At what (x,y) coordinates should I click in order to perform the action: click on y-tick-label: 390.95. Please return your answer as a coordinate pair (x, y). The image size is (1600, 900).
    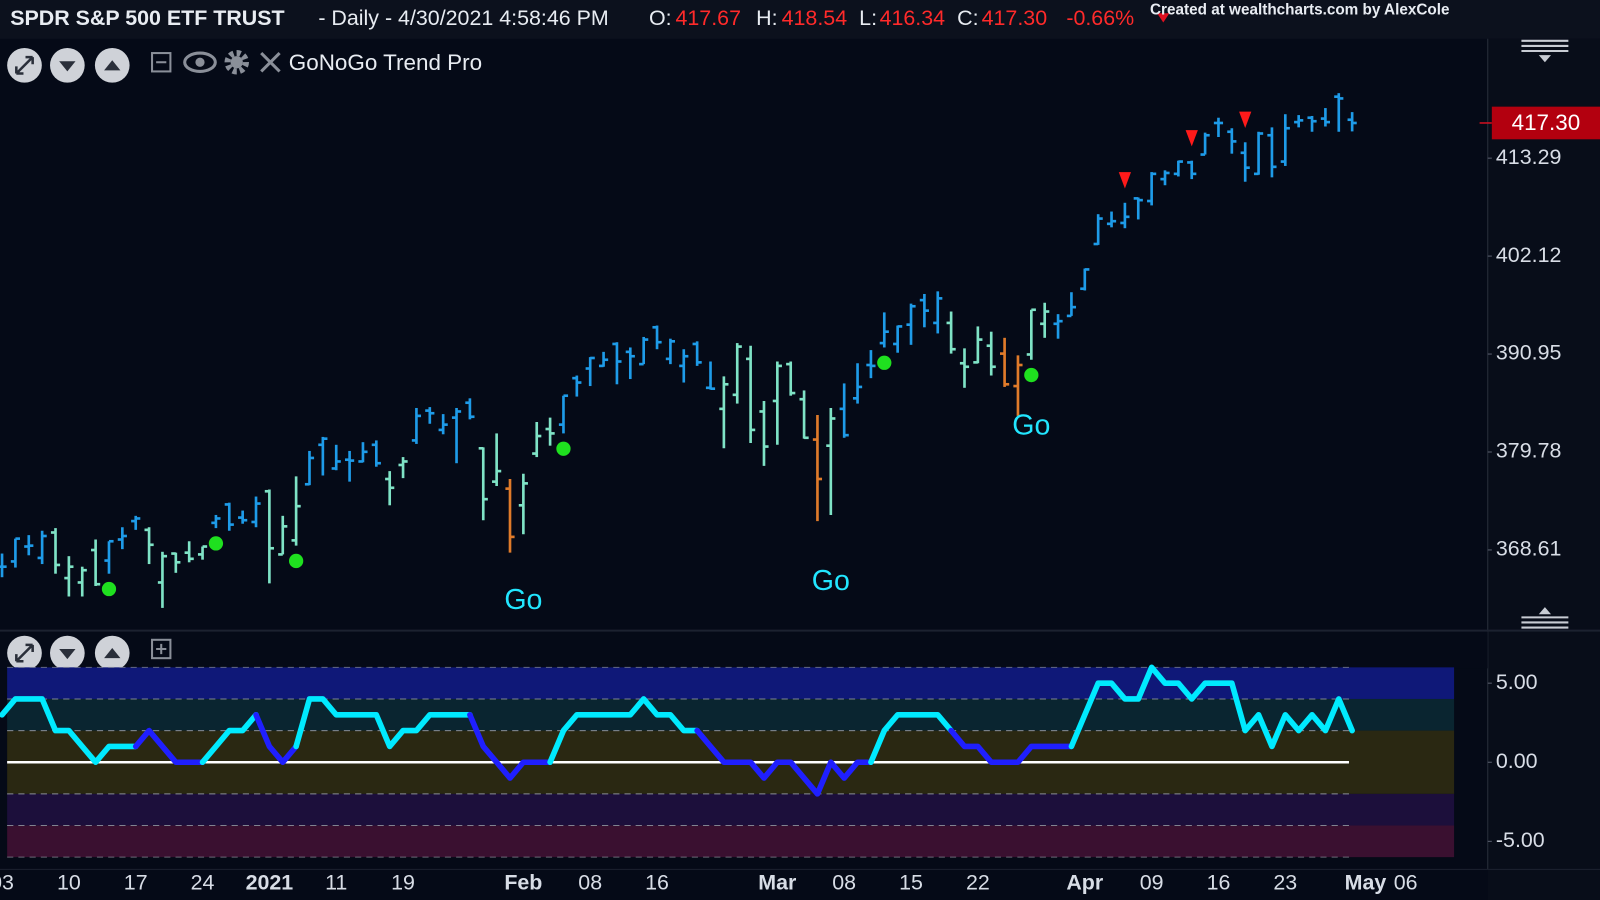
    Looking at the image, I should click on (1528, 353).